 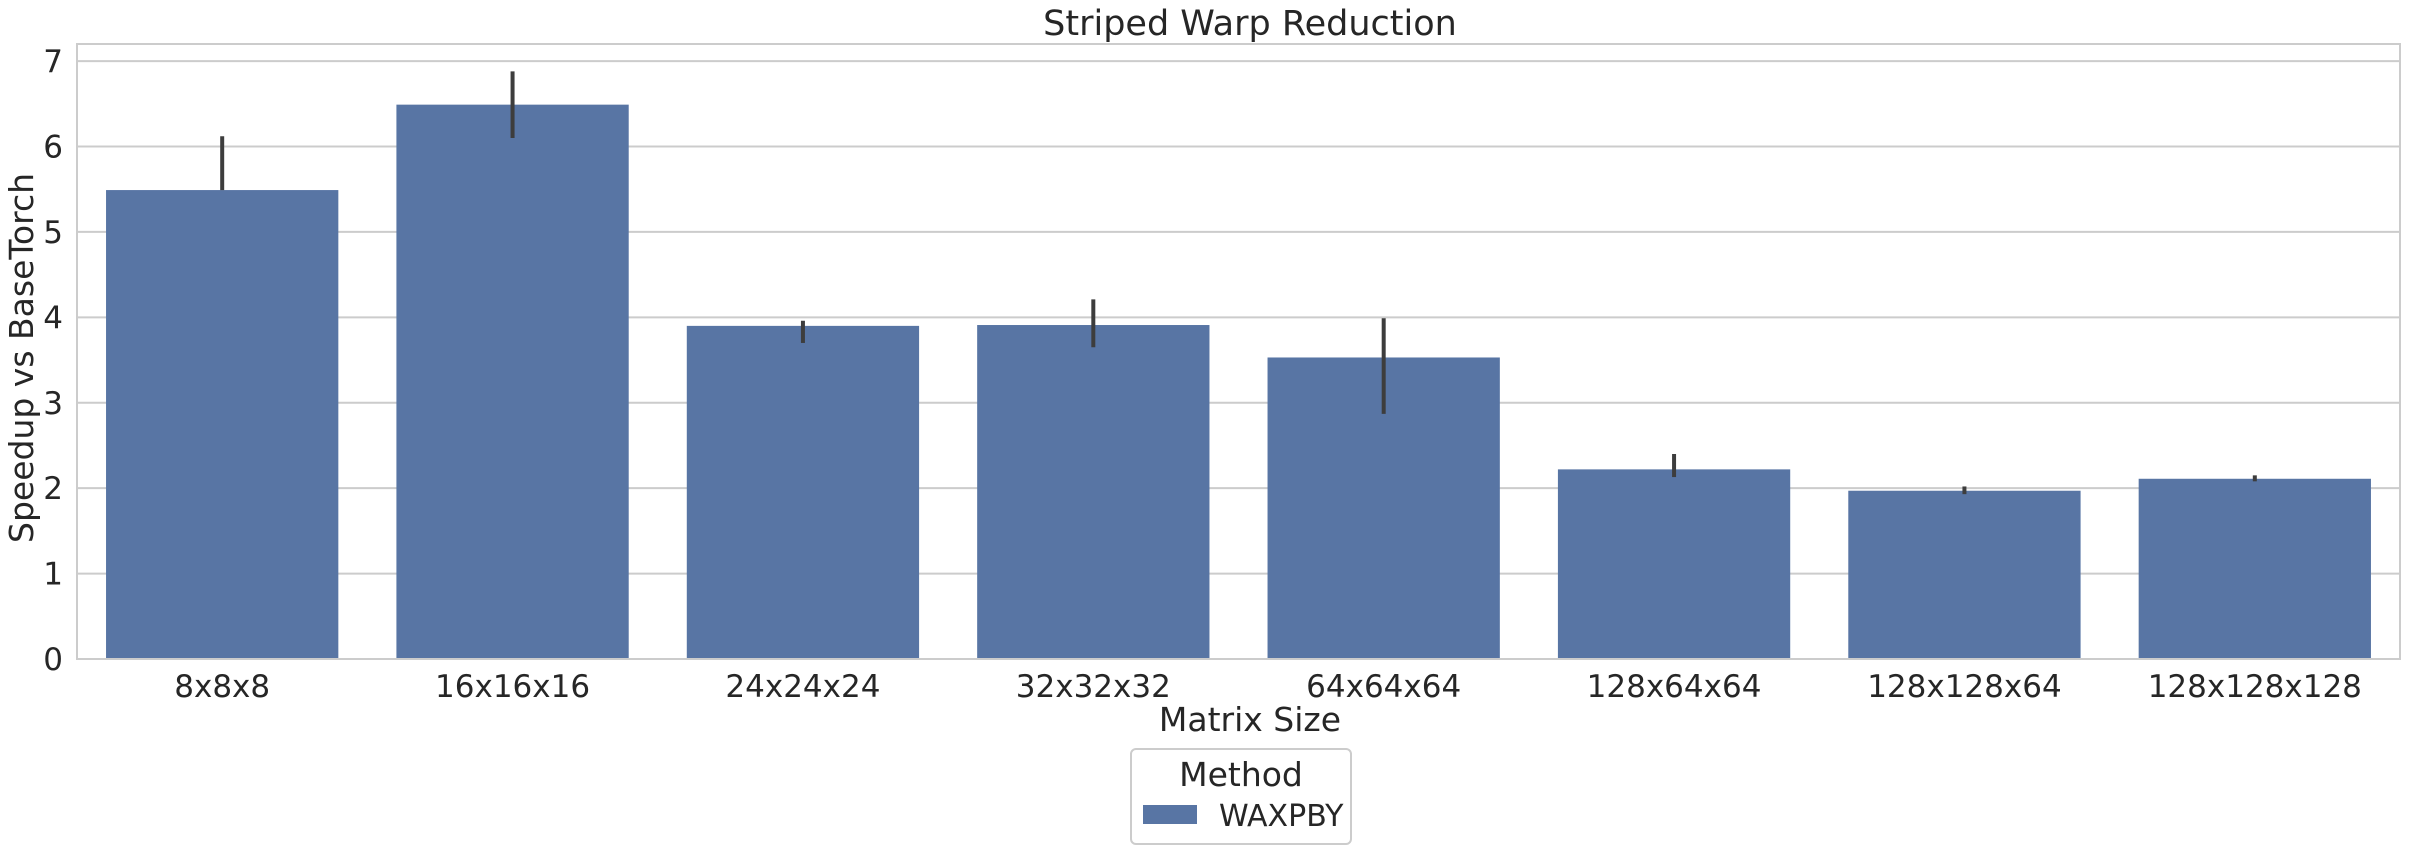 What do you see at coordinates (512, 382) in the screenshot?
I see `bar-16x16x16` at bounding box center [512, 382].